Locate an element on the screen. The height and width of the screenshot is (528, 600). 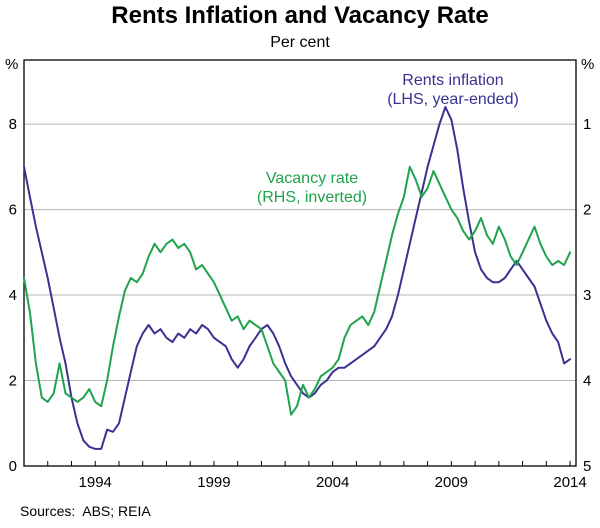
svg-text: 2004 is located at coordinates (332, 482).